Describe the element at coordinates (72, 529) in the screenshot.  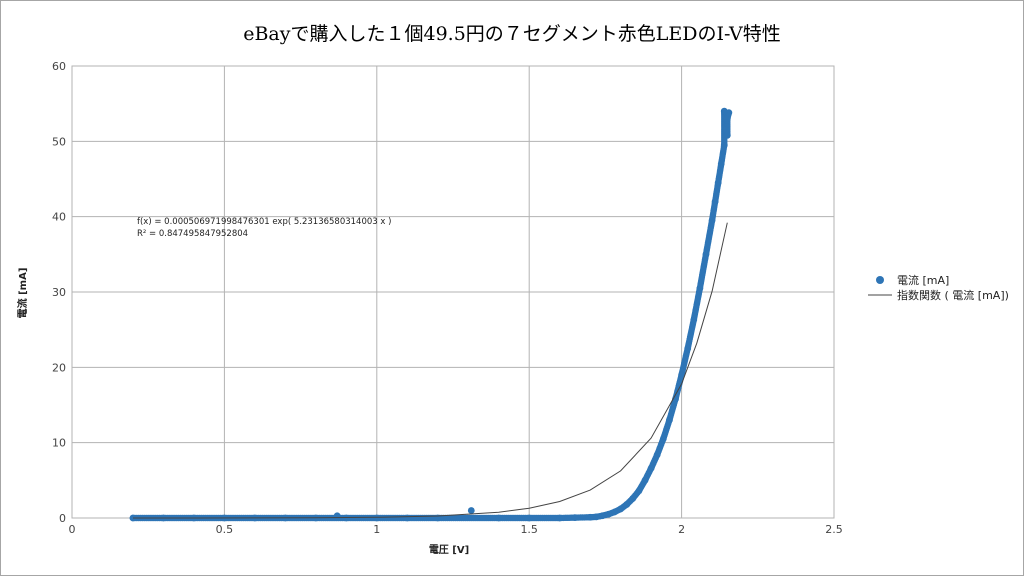
I see `x-tick-label: 0` at that location.